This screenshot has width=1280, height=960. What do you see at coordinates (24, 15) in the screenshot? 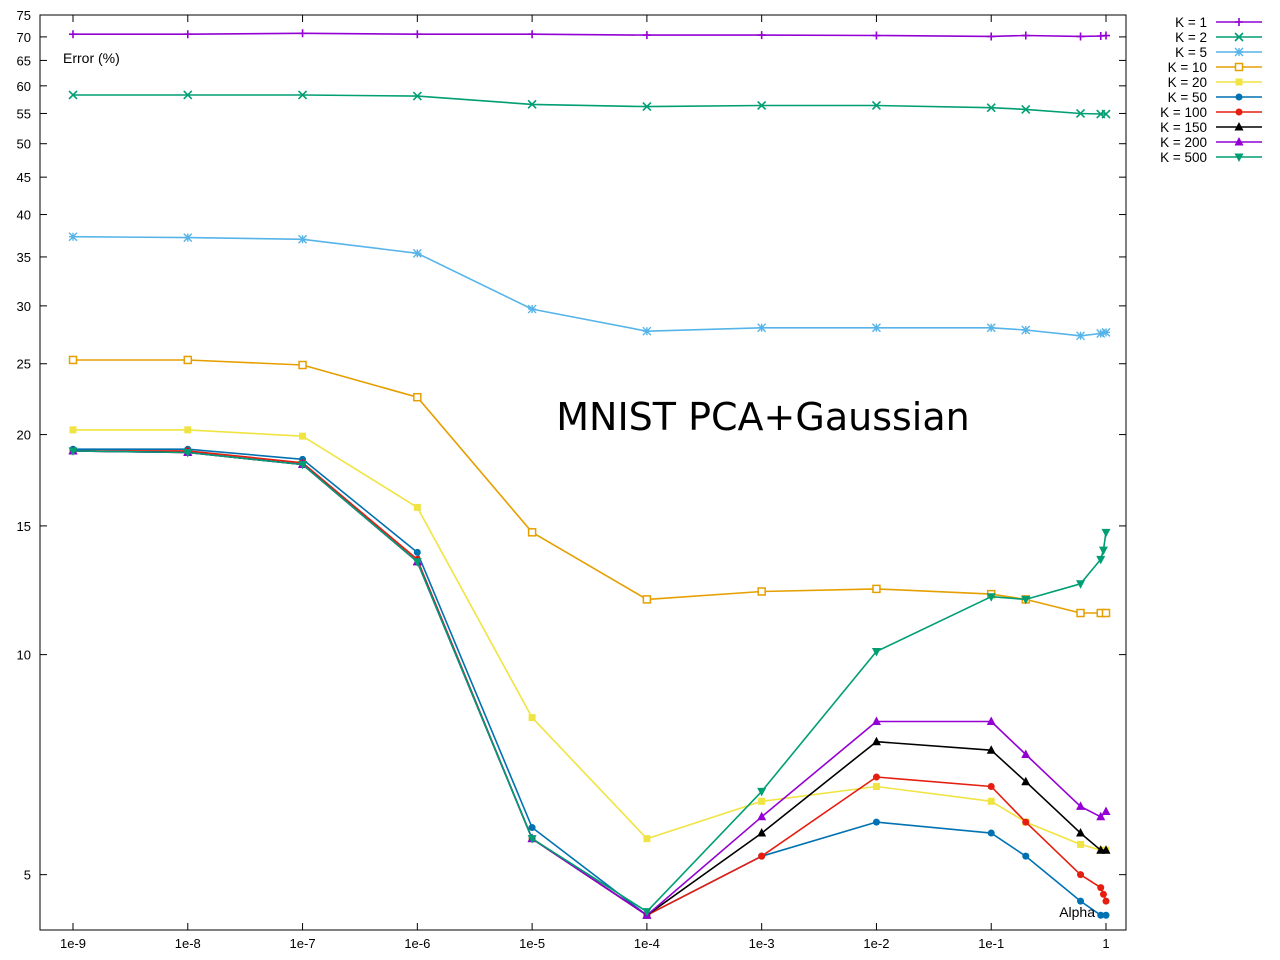
I see `y-tick-label: 75` at bounding box center [24, 15].